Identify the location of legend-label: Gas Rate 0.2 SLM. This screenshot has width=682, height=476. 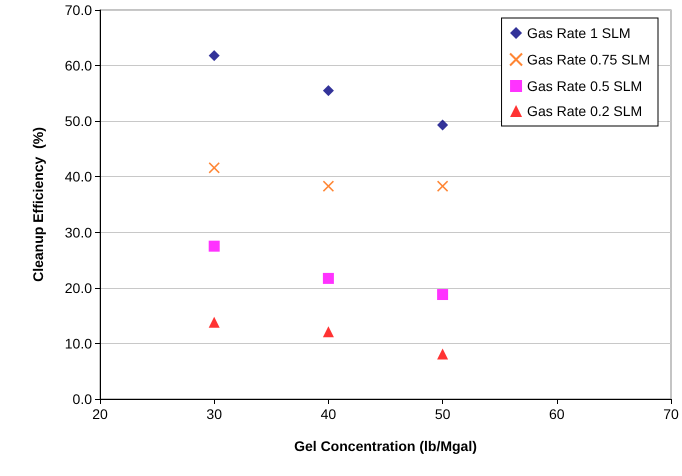
(584, 111).